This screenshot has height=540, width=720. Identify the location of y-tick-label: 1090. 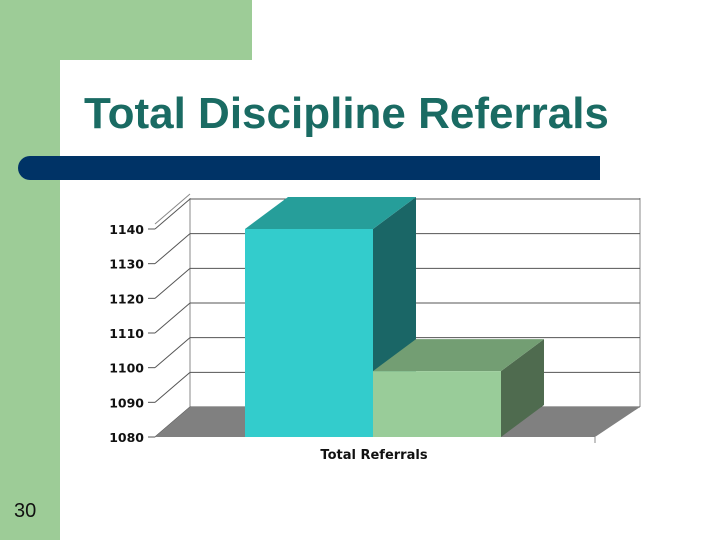
(126, 402).